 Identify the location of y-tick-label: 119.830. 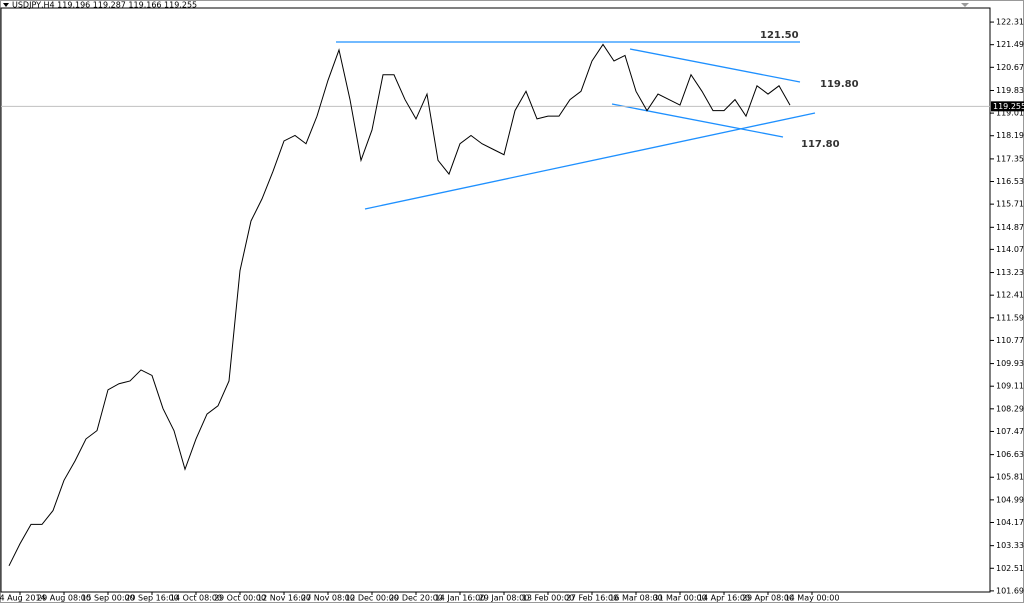
(1010, 90).